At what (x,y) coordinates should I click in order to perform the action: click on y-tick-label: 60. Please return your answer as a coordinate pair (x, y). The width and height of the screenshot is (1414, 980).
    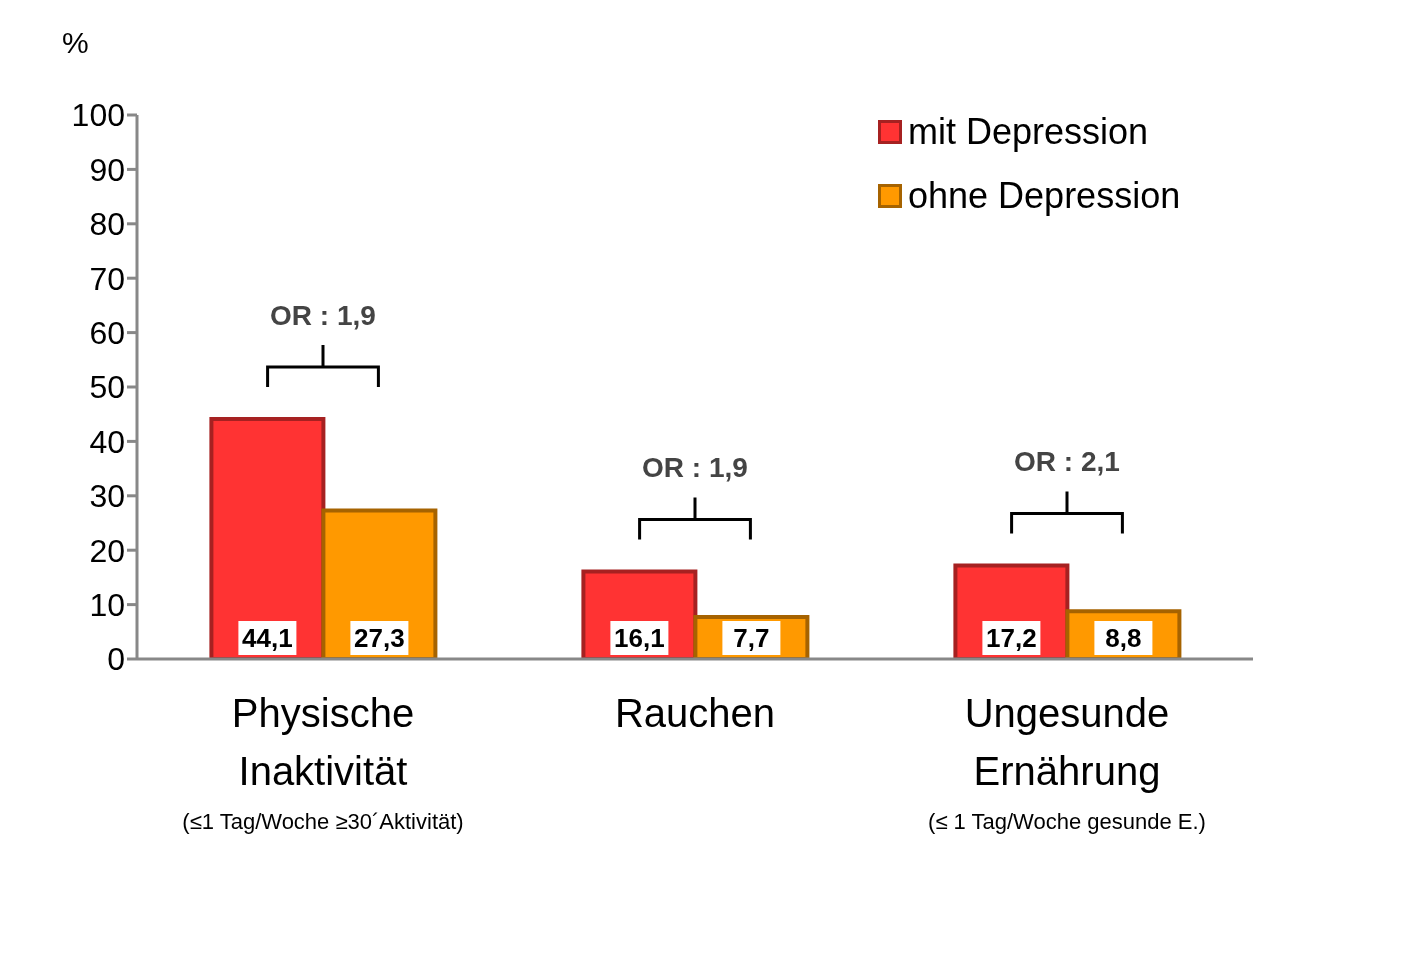
    Looking at the image, I should click on (107, 332).